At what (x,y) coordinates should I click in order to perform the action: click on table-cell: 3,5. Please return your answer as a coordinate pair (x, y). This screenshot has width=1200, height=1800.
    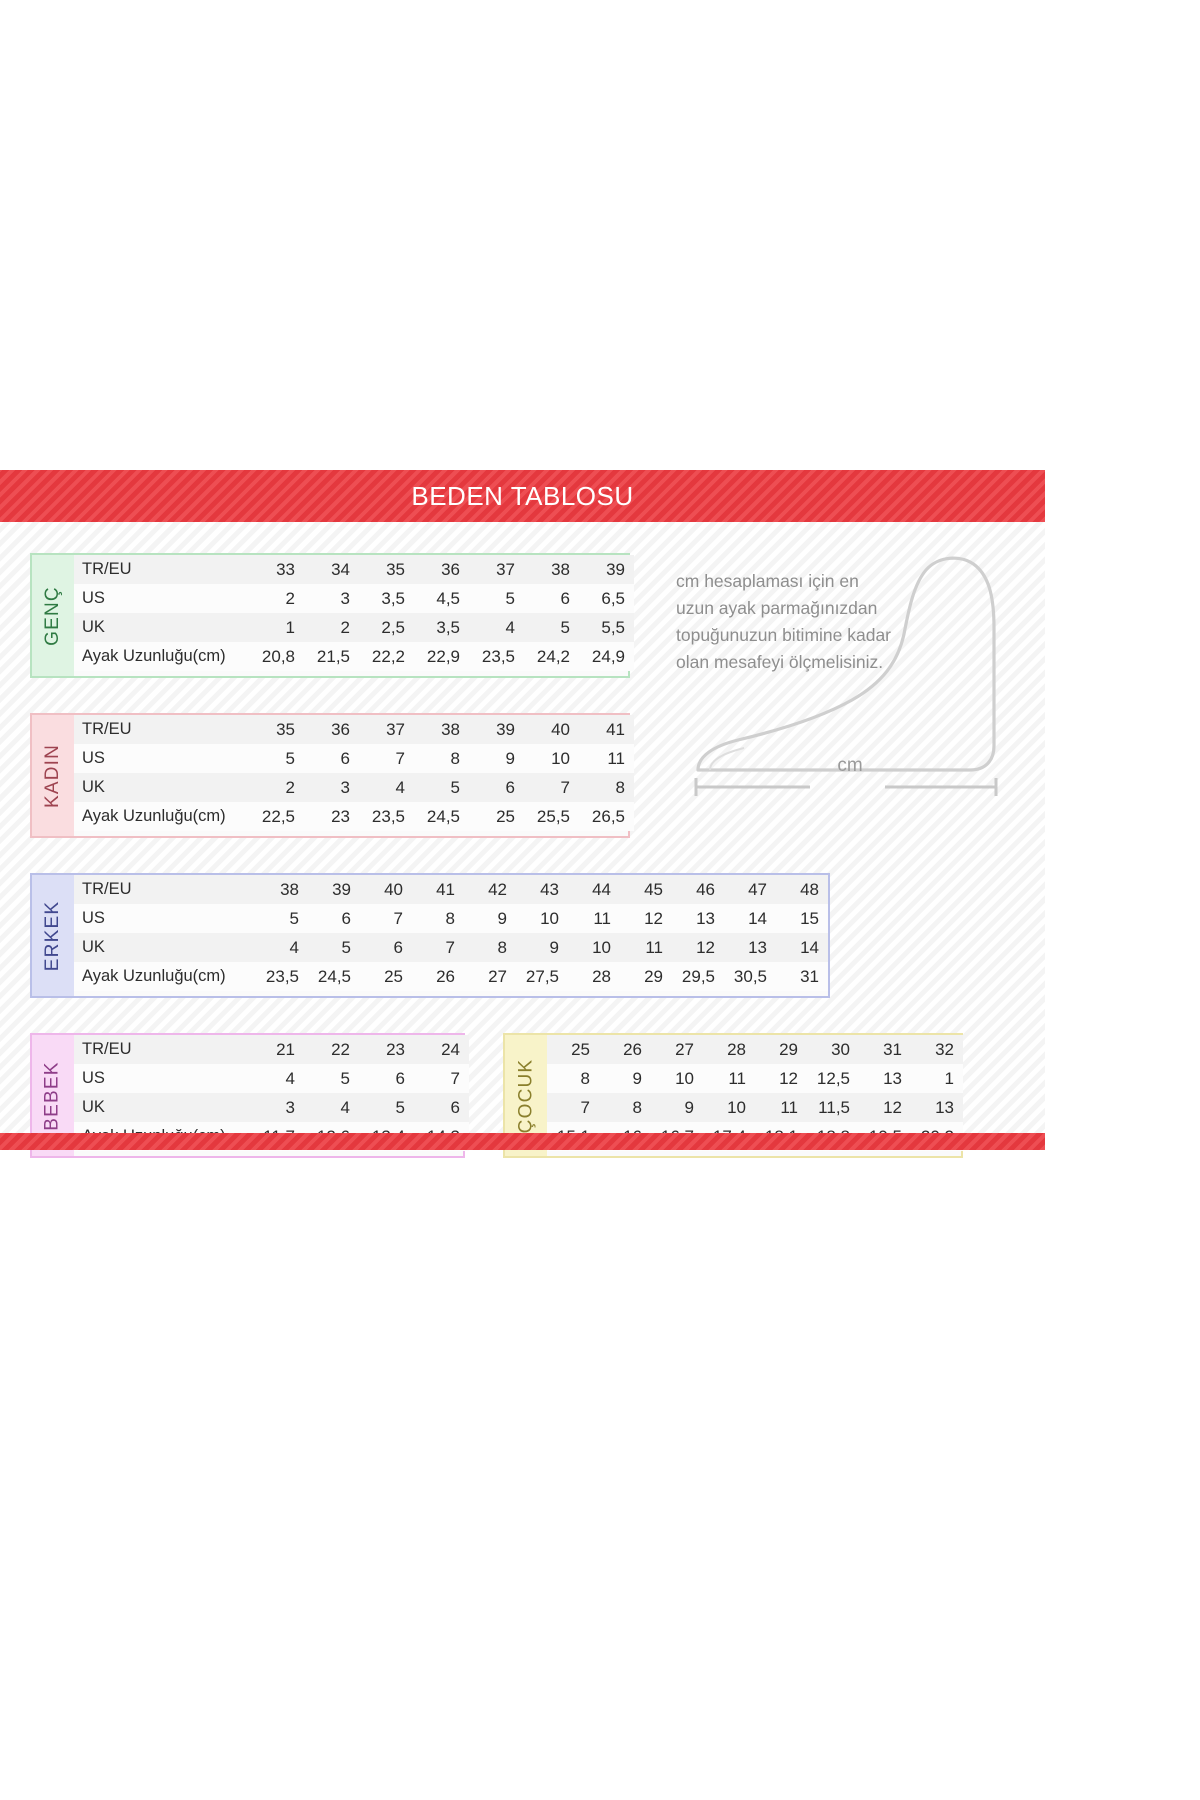
    Looking at the image, I should click on (393, 598).